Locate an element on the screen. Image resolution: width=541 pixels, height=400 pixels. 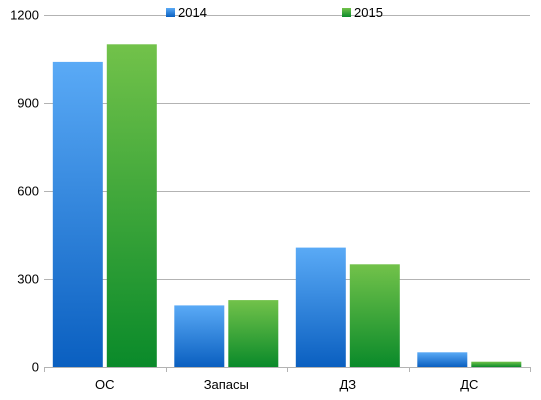
x-tick-label: ДС is located at coordinates (469, 384).